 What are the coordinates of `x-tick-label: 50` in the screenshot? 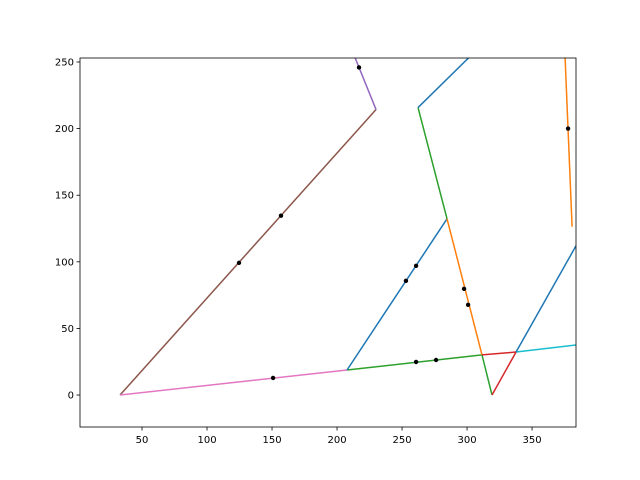 It's located at (142, 440).